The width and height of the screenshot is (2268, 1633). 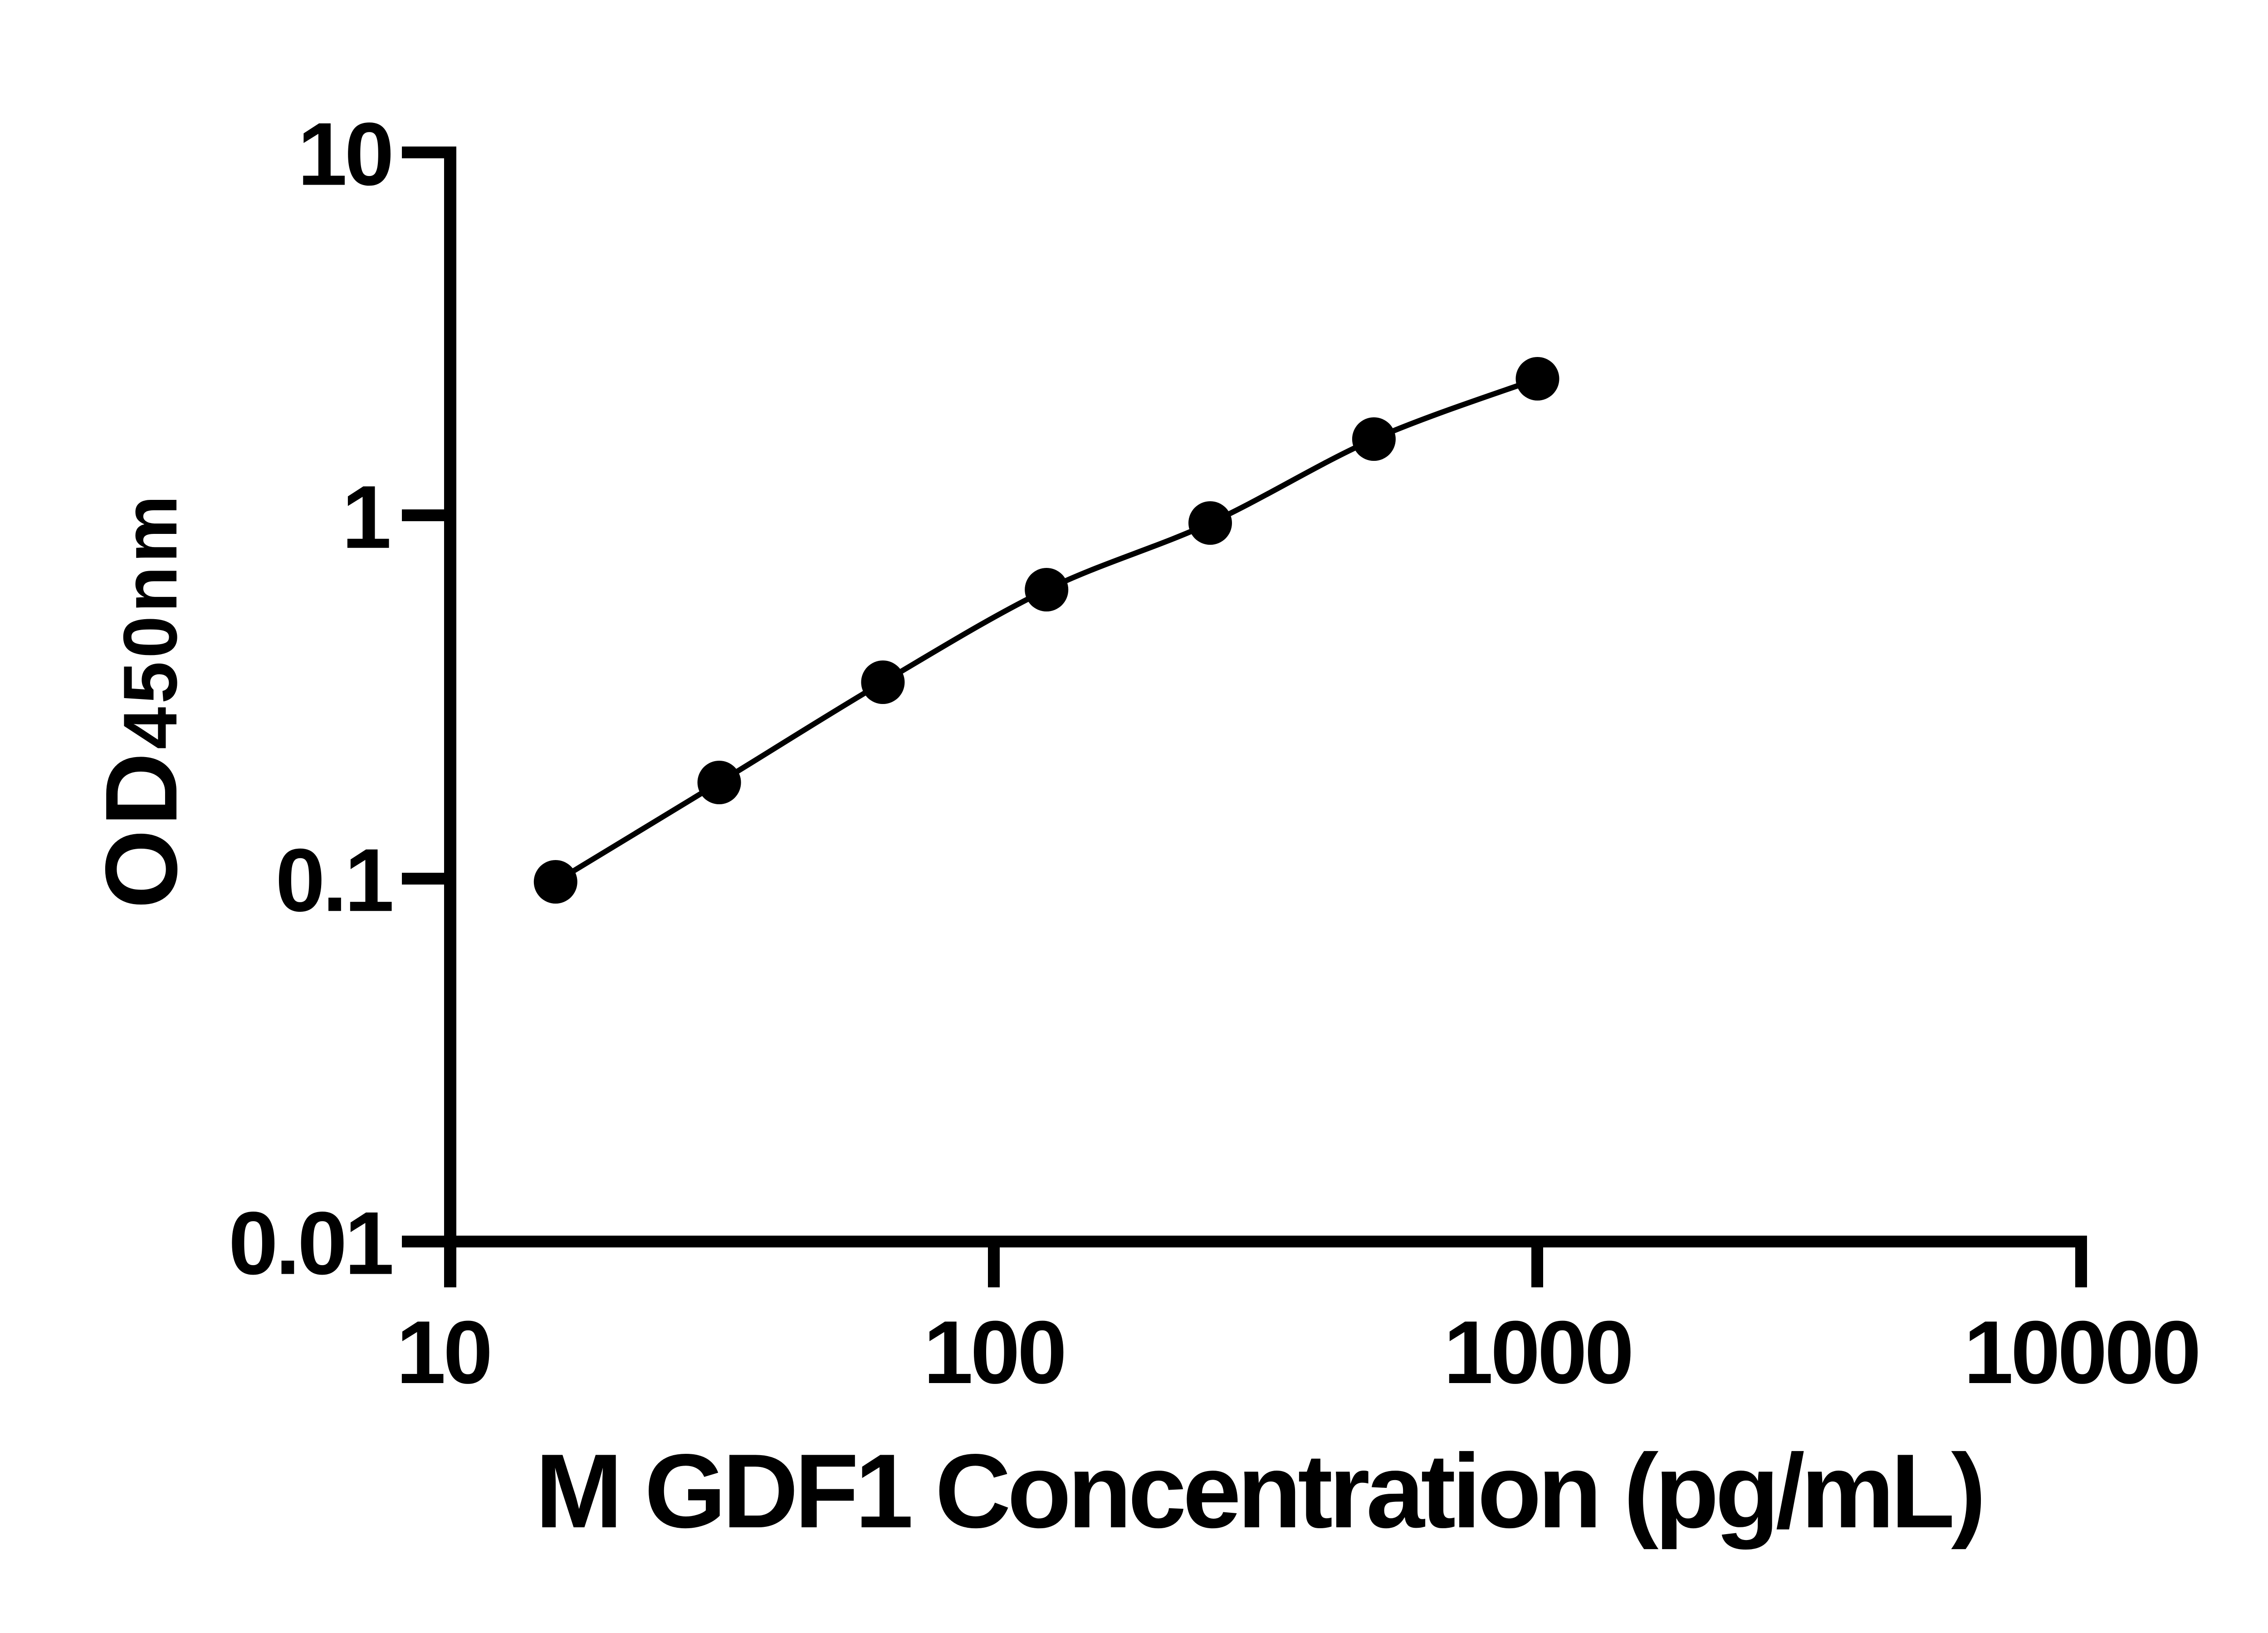 I want to click on svg-text: M GDF1 Concentration (pg/mL), so click(x=1259, y=1491).